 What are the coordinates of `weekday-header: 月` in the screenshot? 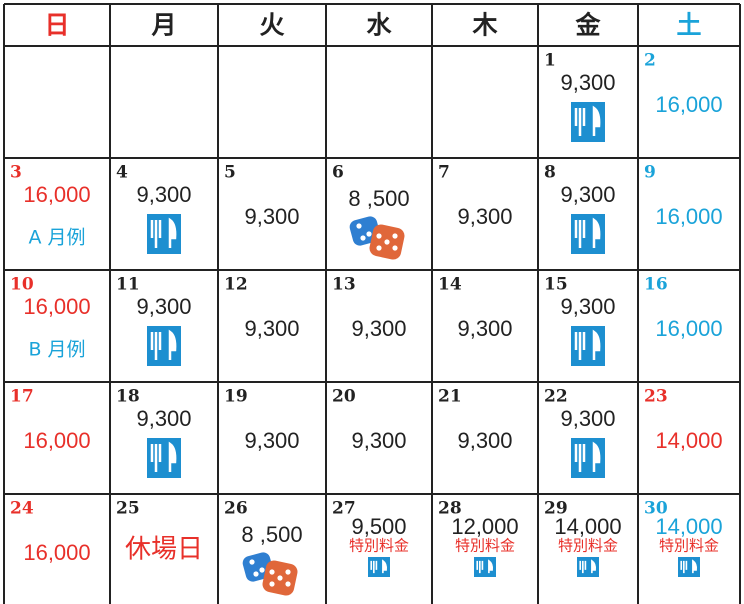 It's located at (163, 25).